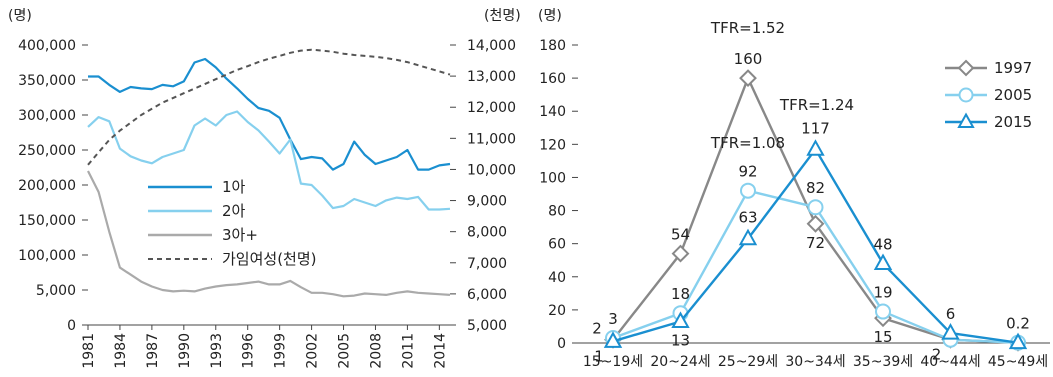 The image size is (1053, 377). I want to click on left-ytick-label: 400,000, so click(47, 46).